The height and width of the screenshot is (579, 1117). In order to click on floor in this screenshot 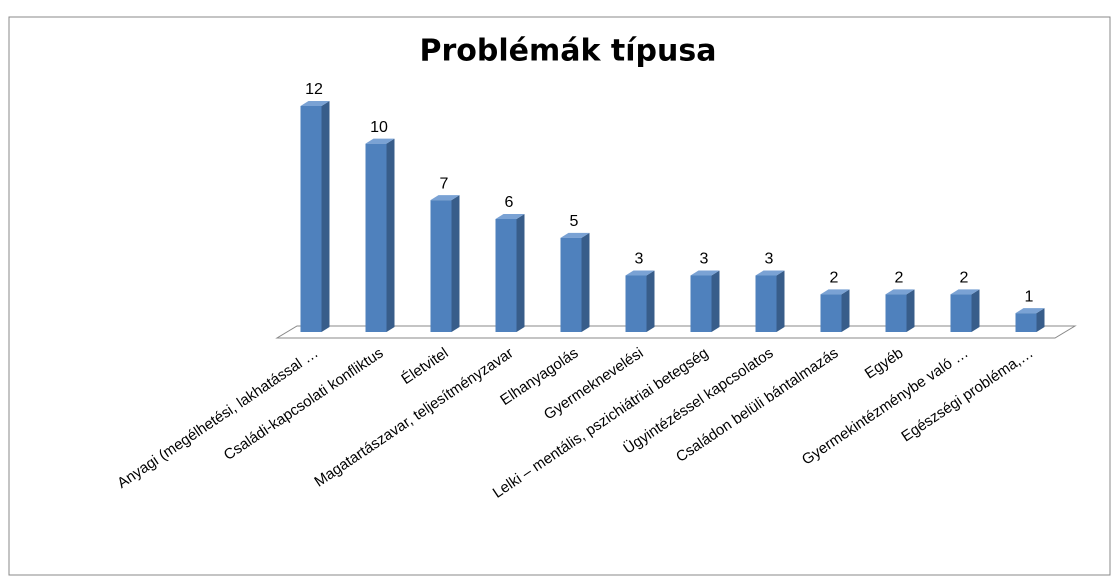, I will do `click(676, 332)`.